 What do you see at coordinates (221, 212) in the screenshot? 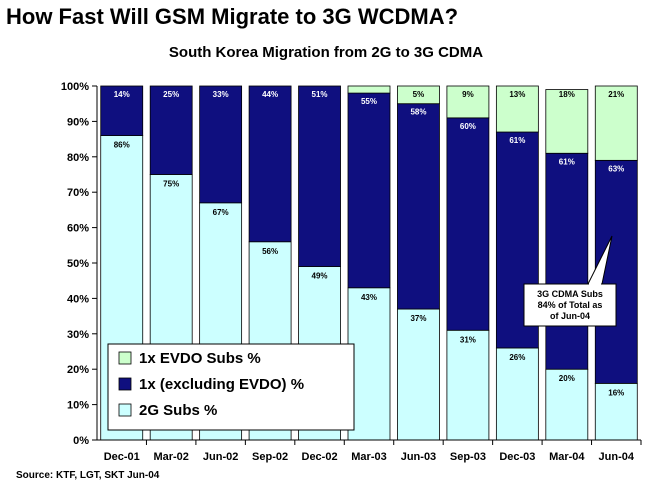
I see `data-label-2g: 67%` at bounding box center [221, 212].